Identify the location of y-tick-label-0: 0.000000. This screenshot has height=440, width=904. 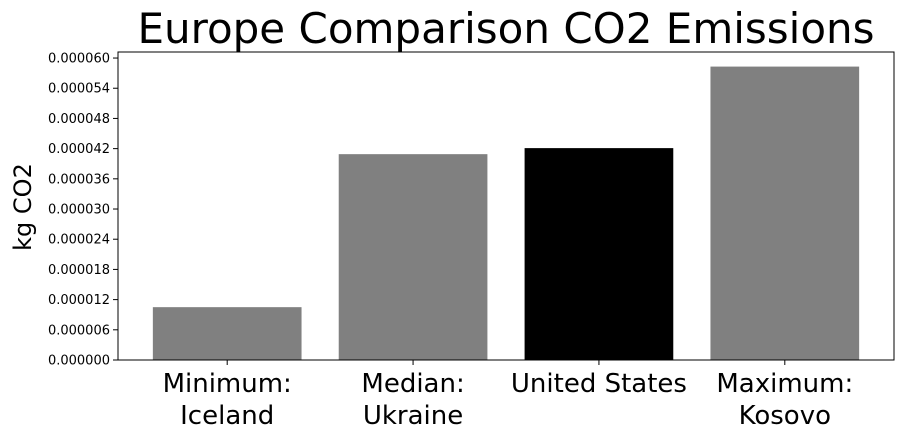
(79, 361).